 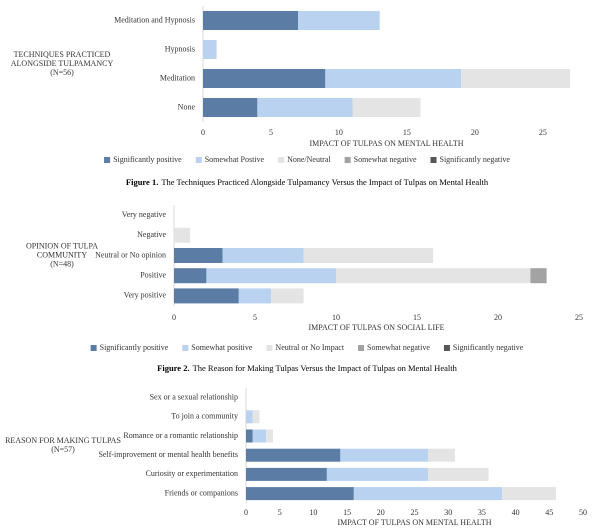 What do you see at coordinates (201, 492) in the screenshot?
I see `y-tick-label: Friends or companions` at bounding box center [201, 492].